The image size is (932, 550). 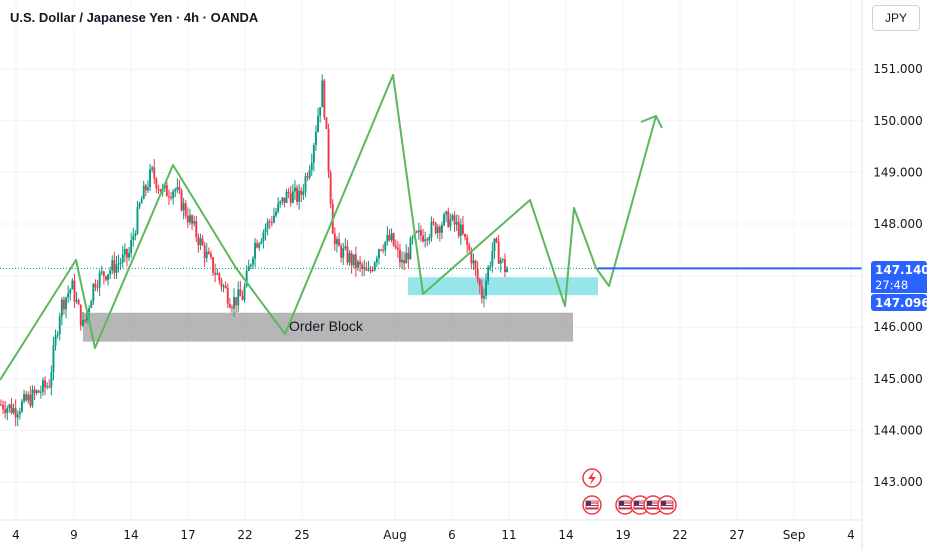 I want to click on price-tick-label: 149.000, so click(x=898, y=172).